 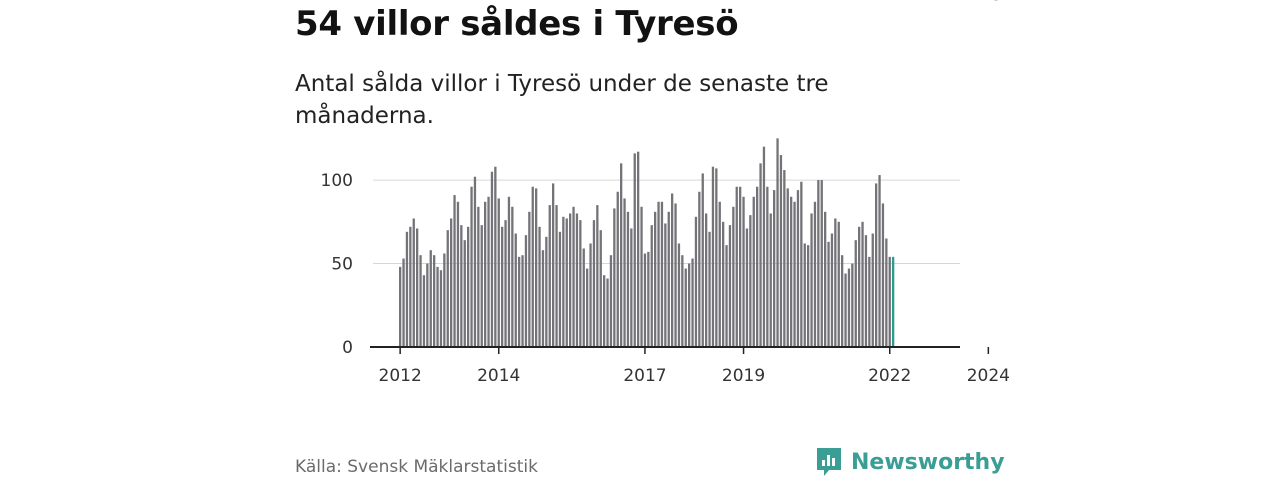 I want to click on x-tick-label: 2024, so click(x=988, y=376).